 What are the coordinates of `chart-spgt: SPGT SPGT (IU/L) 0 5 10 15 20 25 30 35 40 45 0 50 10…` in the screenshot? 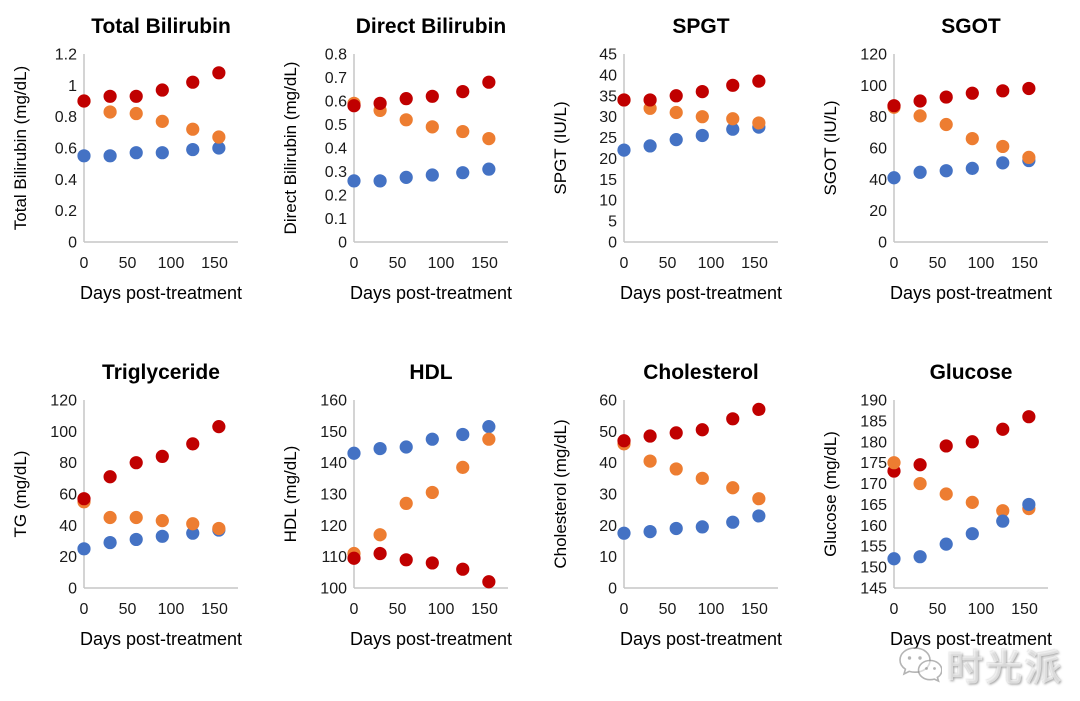 It's located at (675, 157).